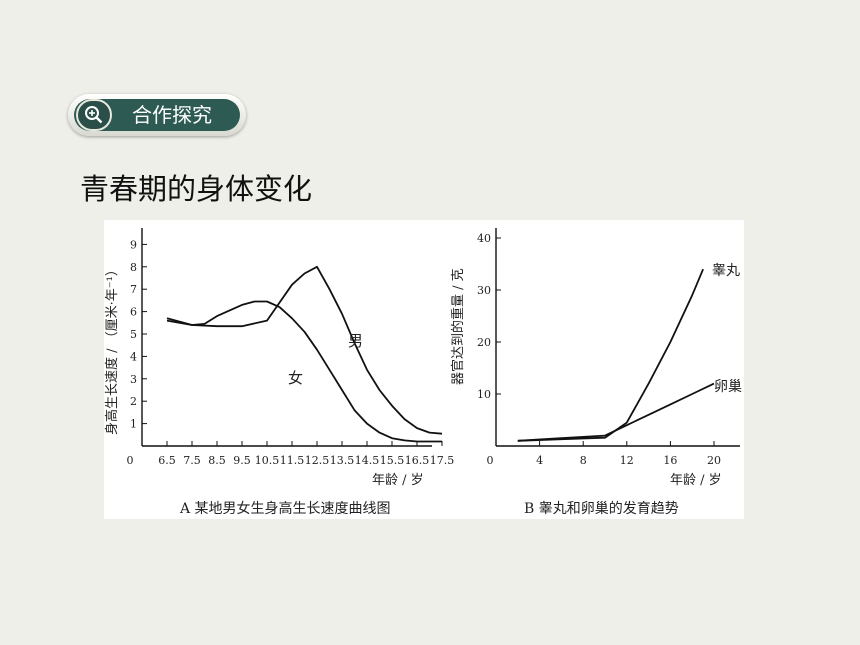 Image resolution: width=860 pixels, height=645 pixels. I want to click on chart-b-series-line-testis, so click(610, 355).